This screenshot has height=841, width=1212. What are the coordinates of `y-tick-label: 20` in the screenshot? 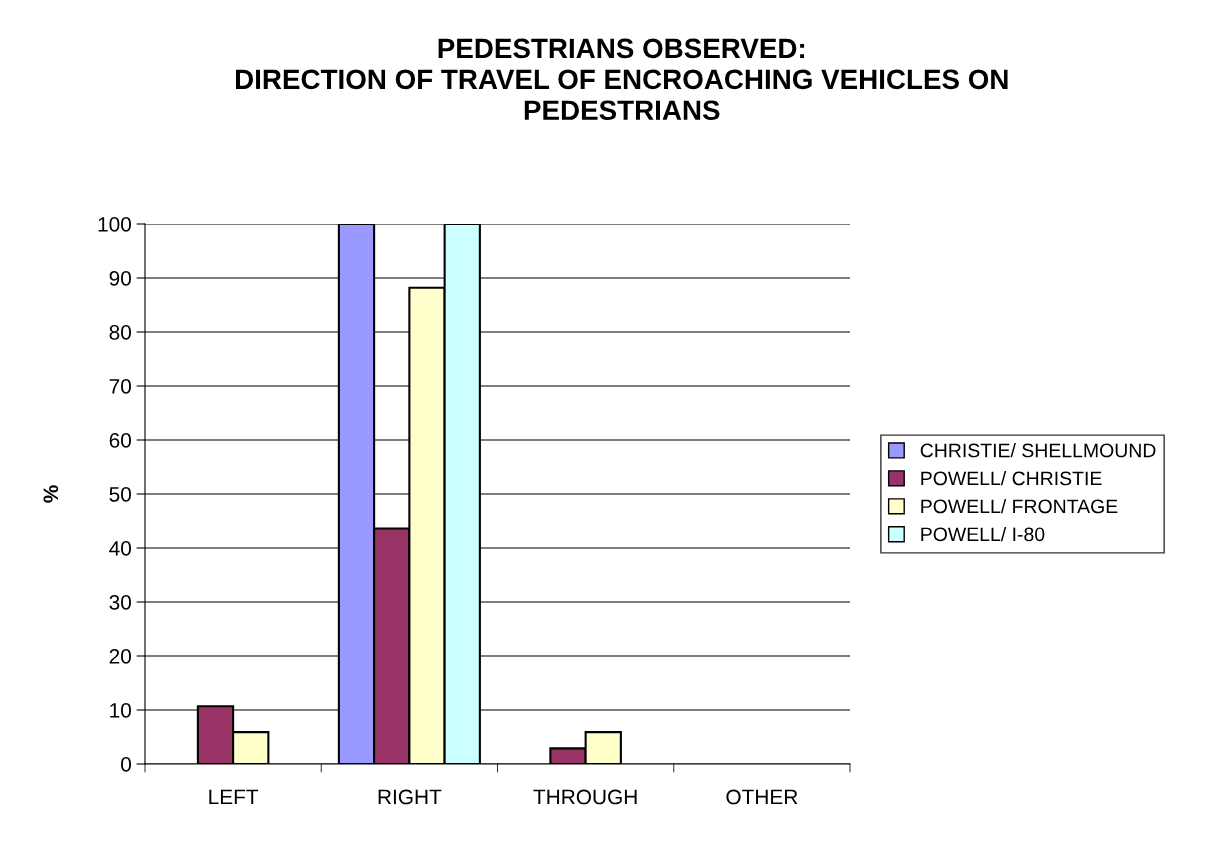 It's located at (120, 656).